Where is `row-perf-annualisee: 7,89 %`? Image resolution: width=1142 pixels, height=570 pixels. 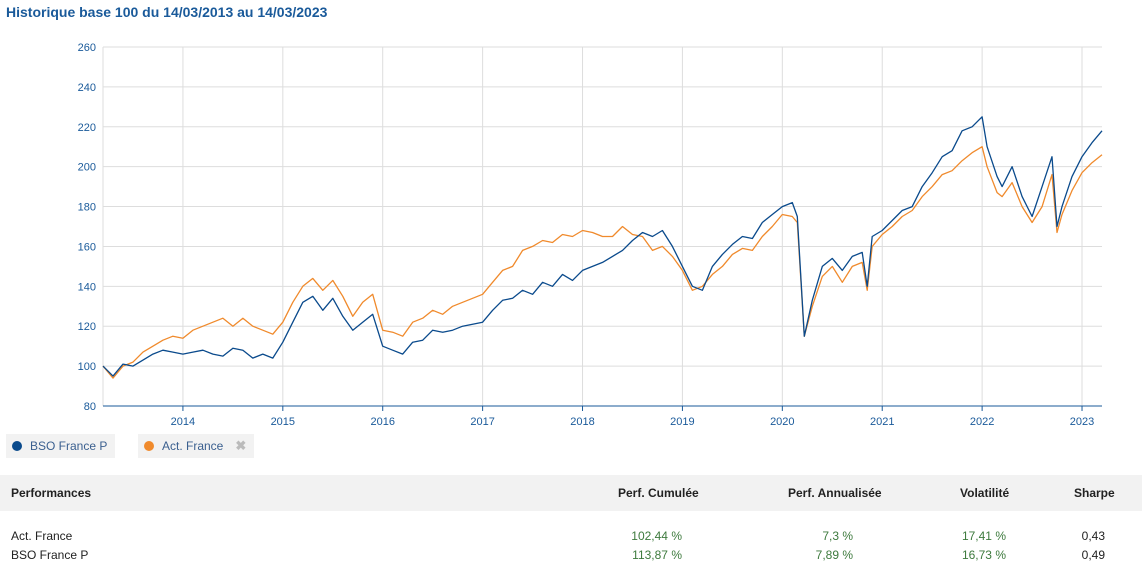 row-perf-annualisee: 7,89 % is located at coordinates (834, 555).